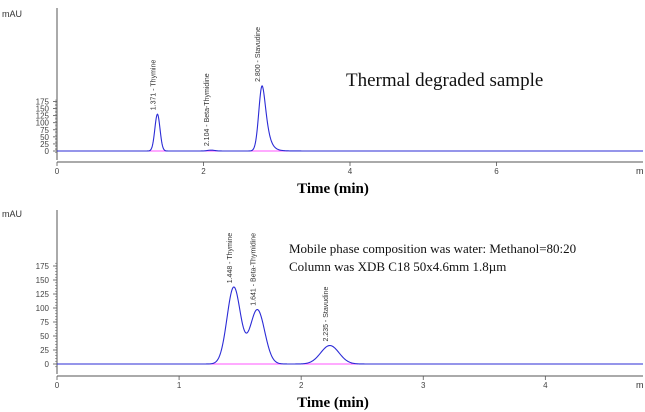 This screenshot has width=645, height=412. I want to click on peak-label: 1.641 - Beta-Thymidine, so click(253, 269).